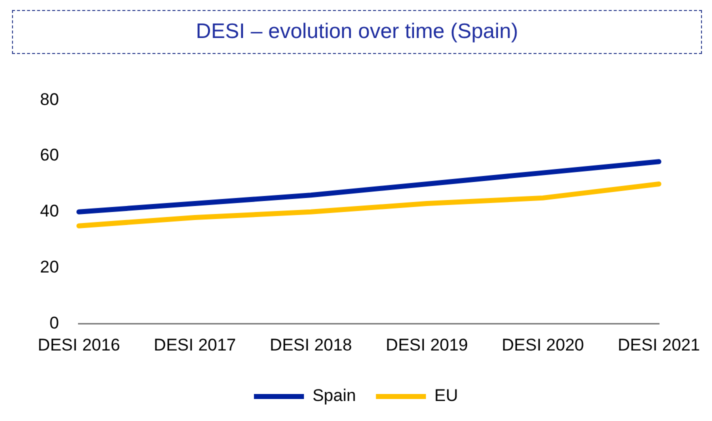  What do you see at coordinates (446, 396) in the screenshot?
I see `legend-label: EU` at bounding box center [446, 396].